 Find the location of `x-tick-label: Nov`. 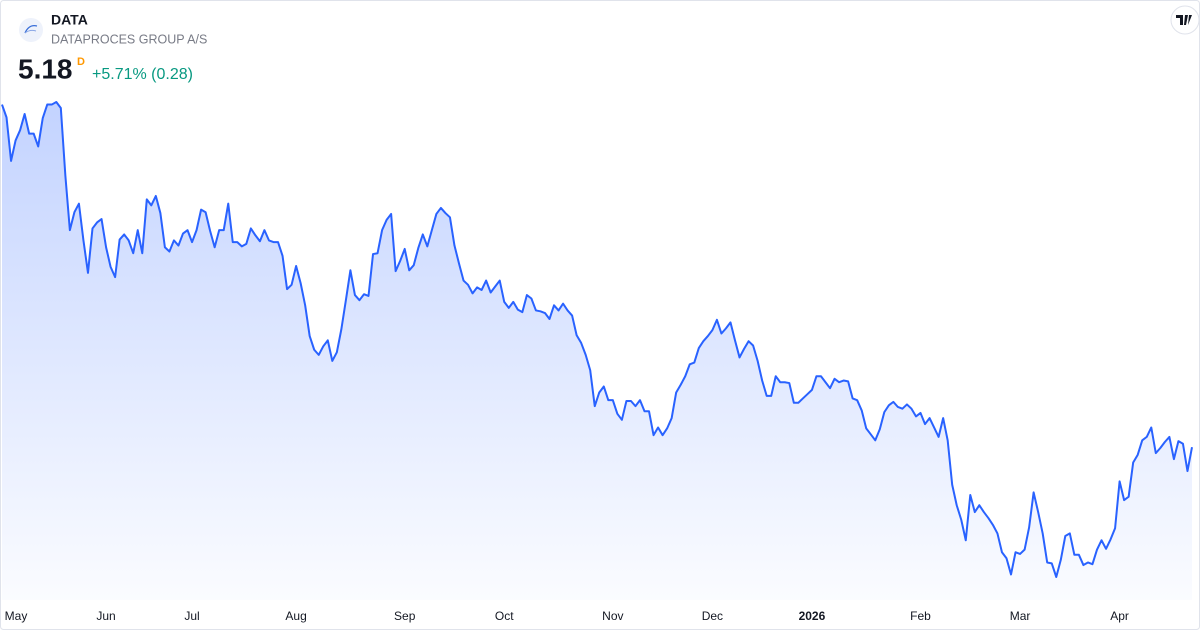

x-tick-label: Nov is located at coordinates (612, 616).